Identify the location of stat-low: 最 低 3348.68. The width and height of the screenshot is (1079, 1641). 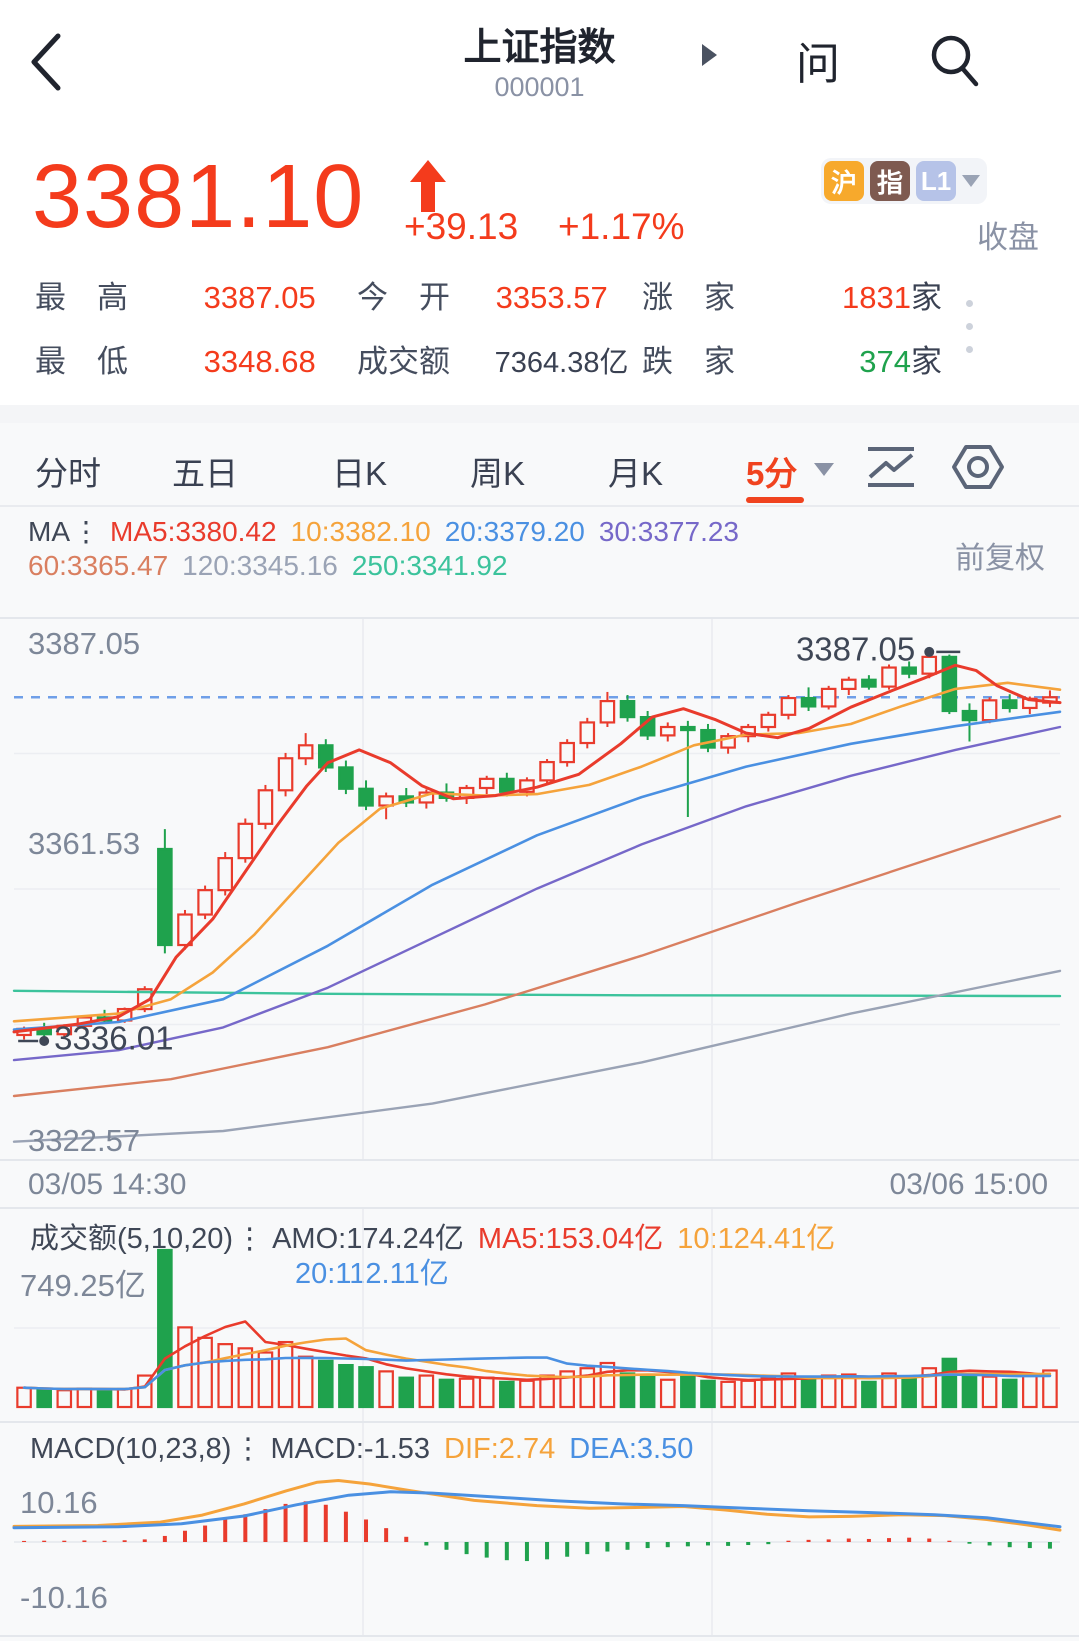
(175, 358).